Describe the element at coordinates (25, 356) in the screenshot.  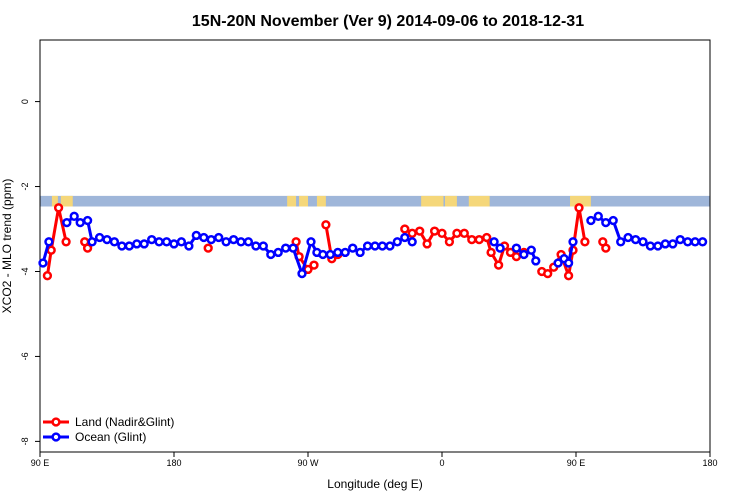
I see `y-tick-label: -6` at that location.